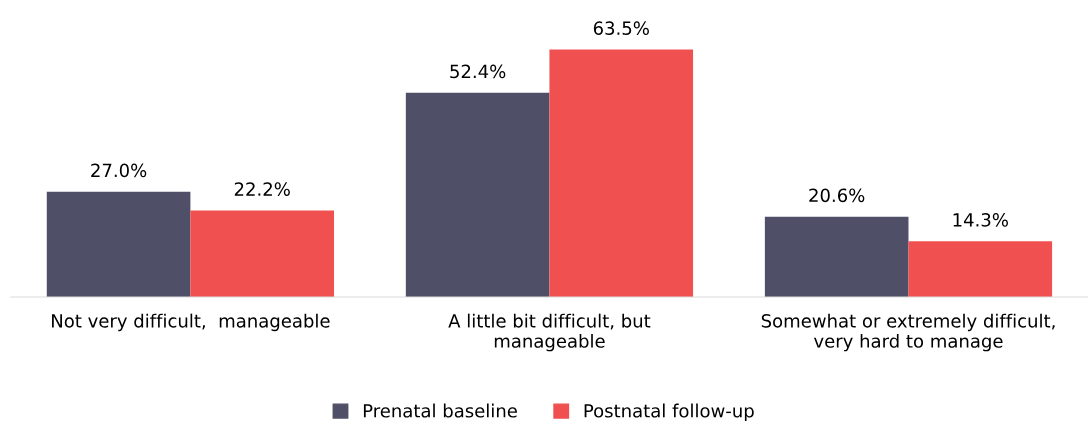 Image resolution: width=1088 pixels, height=433 pixels. I want to click on data-label: 52.4%, so click(478, 71).